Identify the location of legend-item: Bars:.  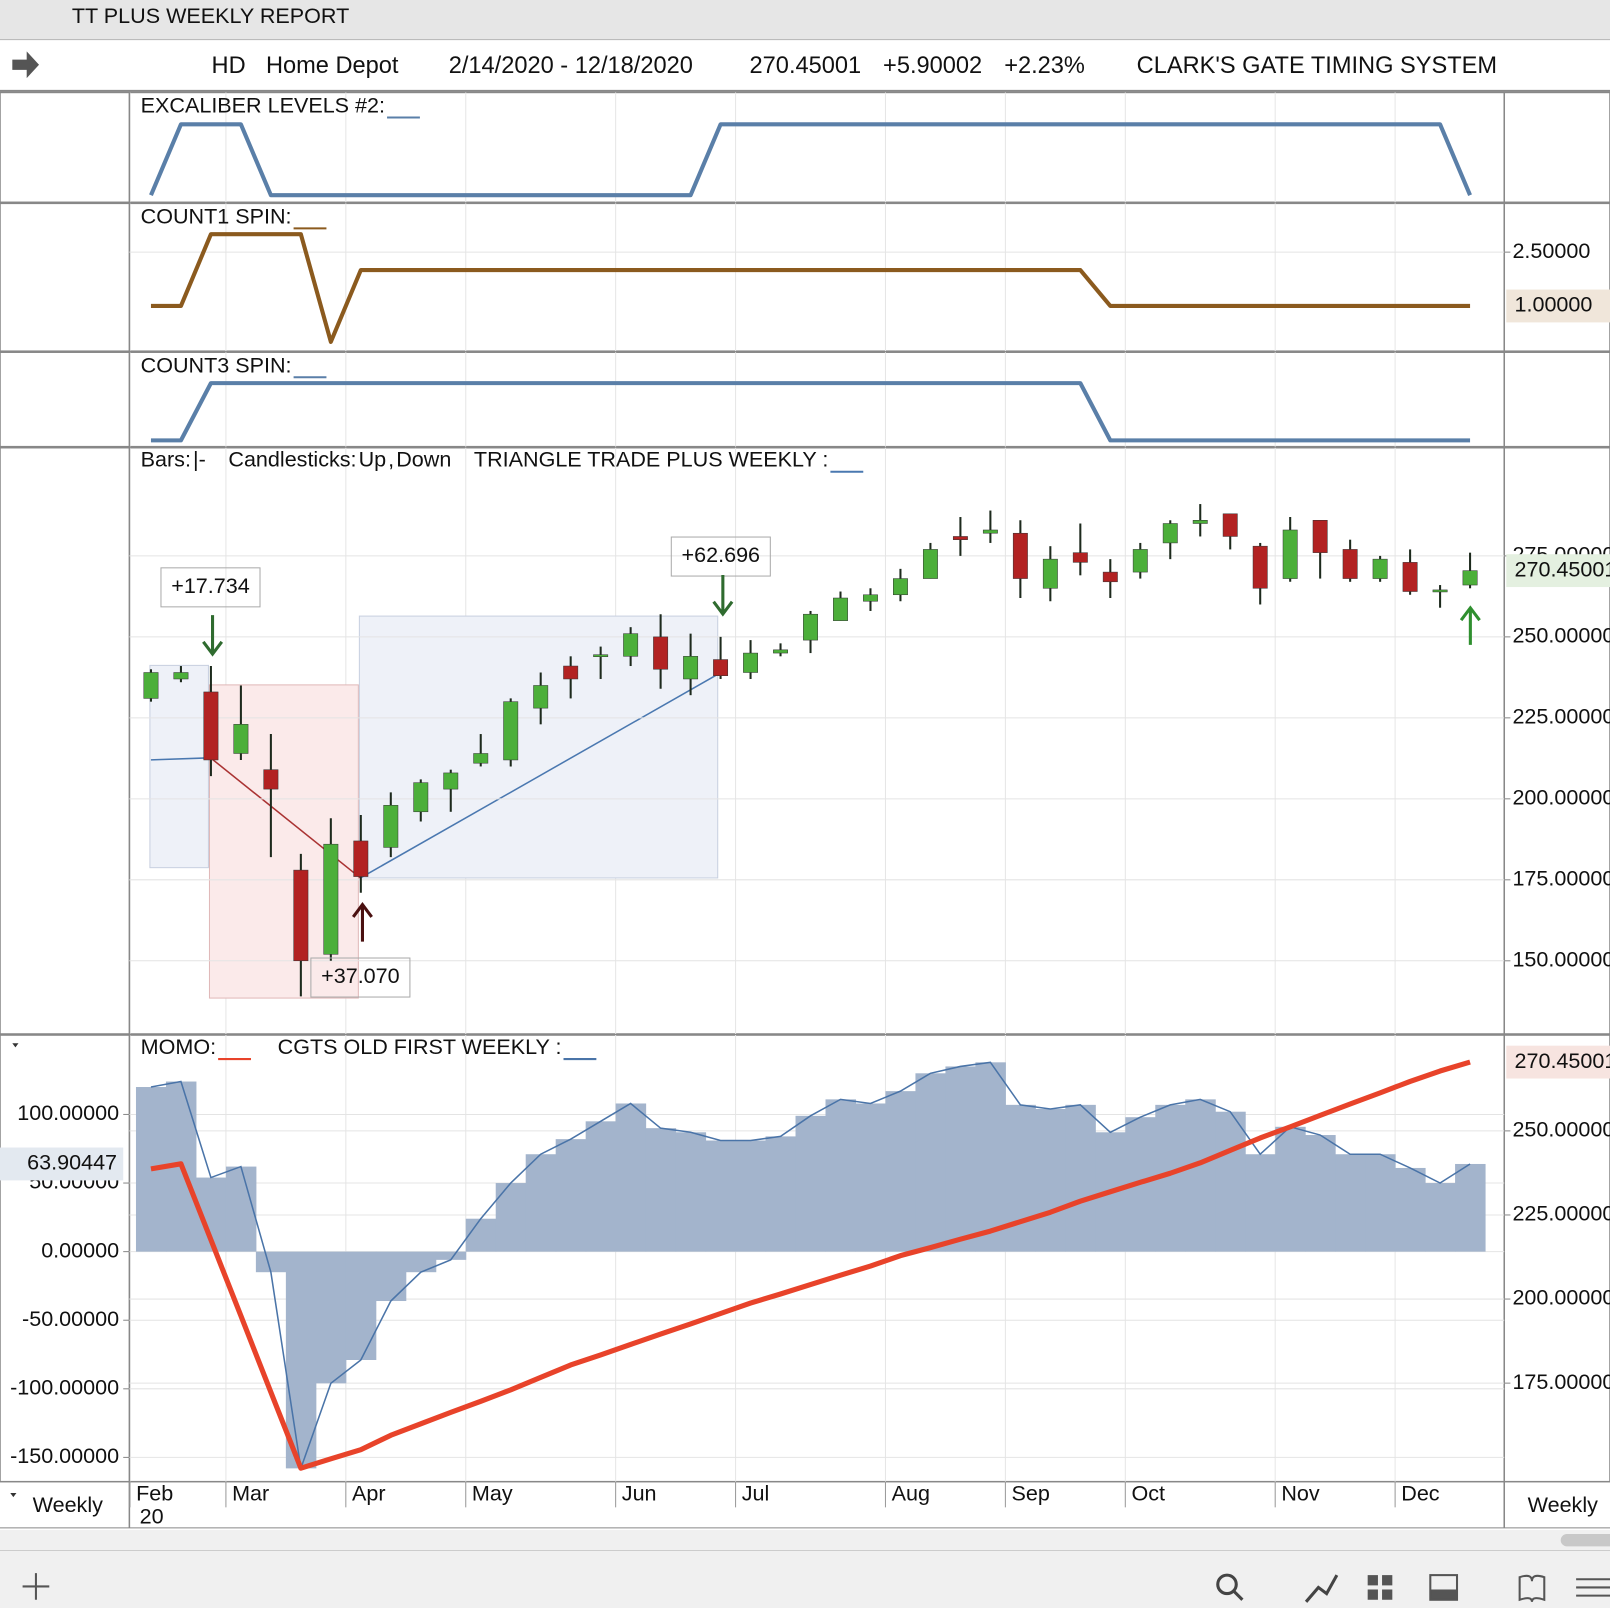
(166, 459).